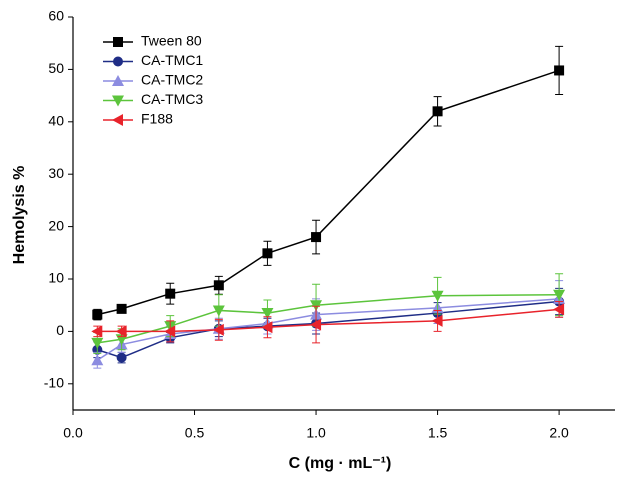  What do you see at coordinates (172, 99) in the screenshot?
I see `legend-label: CA-TMC3` at bounding box center [172, 99].